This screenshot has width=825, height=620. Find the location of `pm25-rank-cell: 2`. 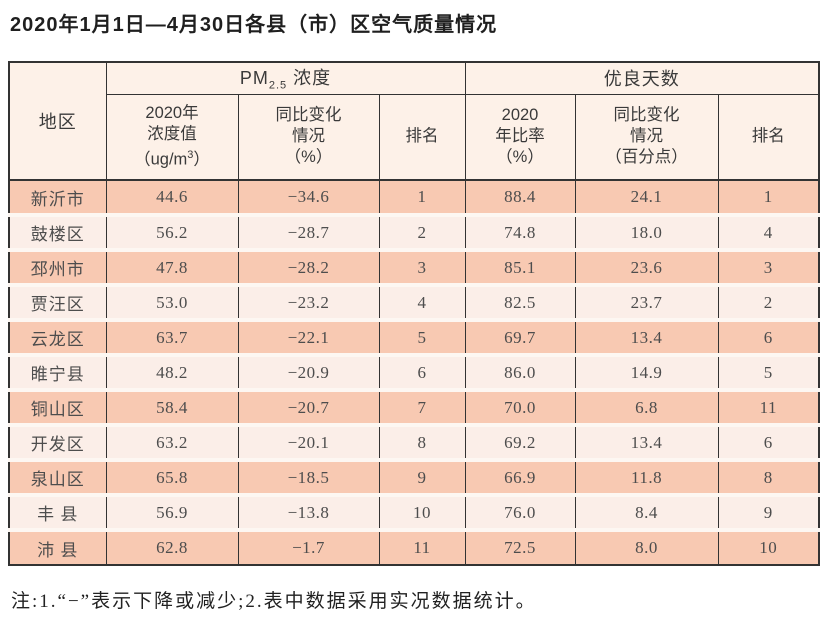

pm25-rank-cell: 2 is located at coordinates (422, 231).